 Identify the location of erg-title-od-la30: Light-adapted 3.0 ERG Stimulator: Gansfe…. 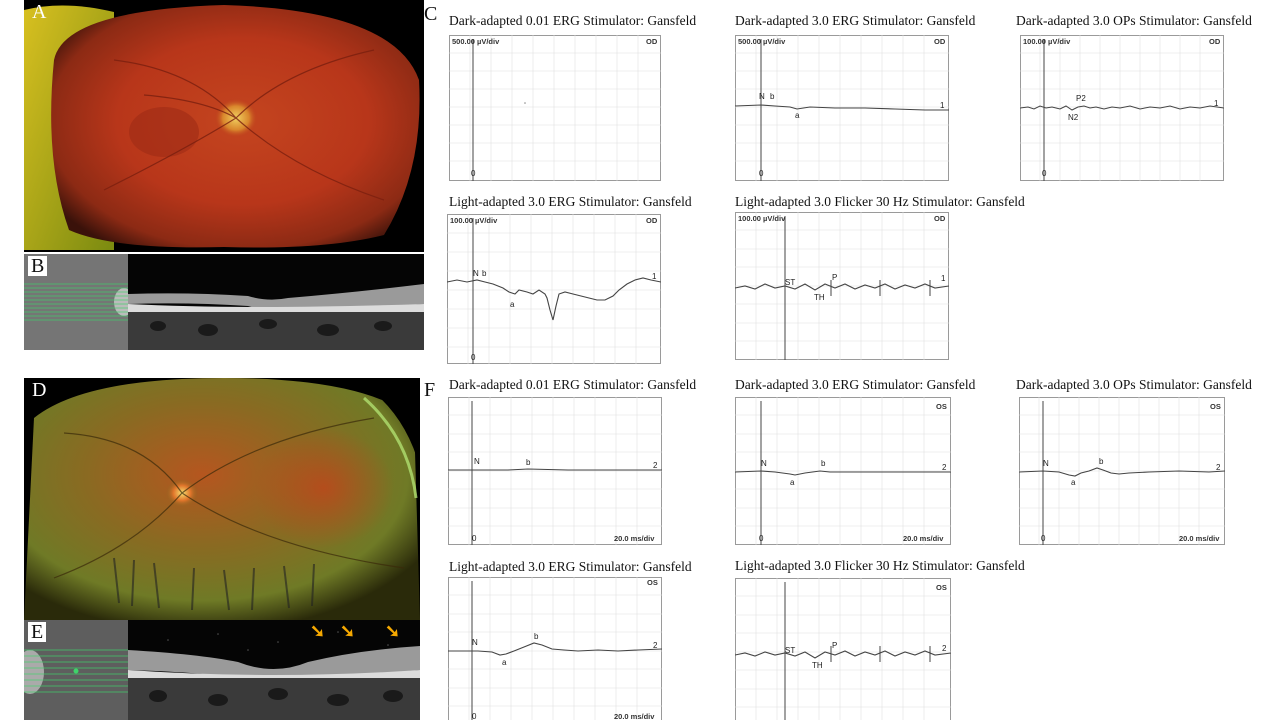
(570, 201).